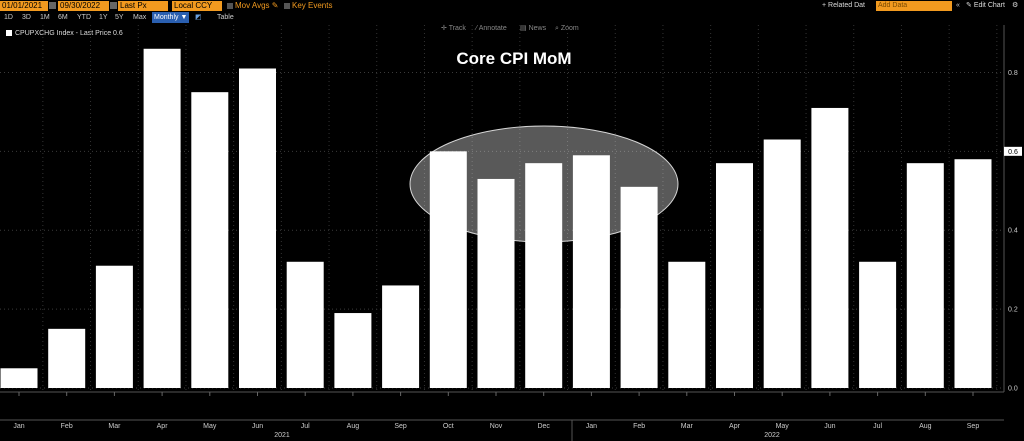 This screenshot has height=441, width=1024. Describe the element at coordinates (69, 33) in the screenshot. I see `legend-label: CPUPXCHG Index - Last Price 0.6` at that location.